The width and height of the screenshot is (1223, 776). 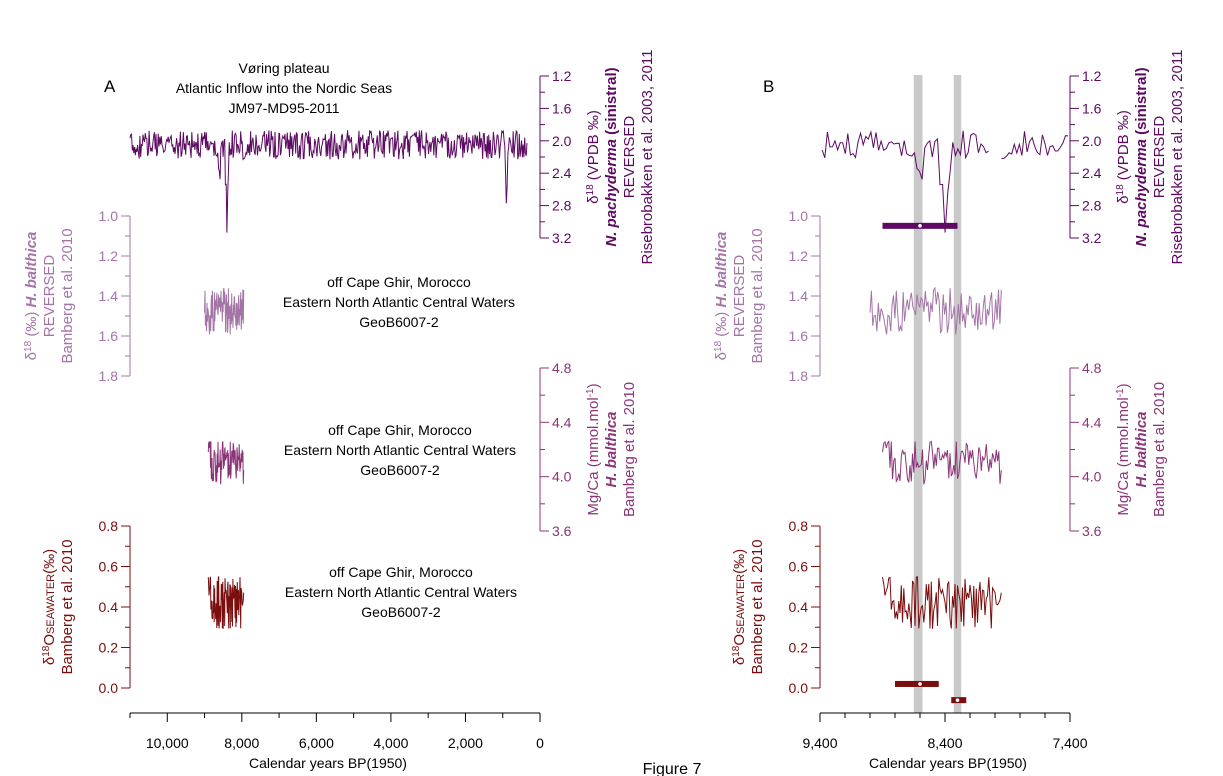 What do you see at coordinates (768, 86) in the screenshot?
I see `panel-label-b: B` at bounding box center [768, 86].